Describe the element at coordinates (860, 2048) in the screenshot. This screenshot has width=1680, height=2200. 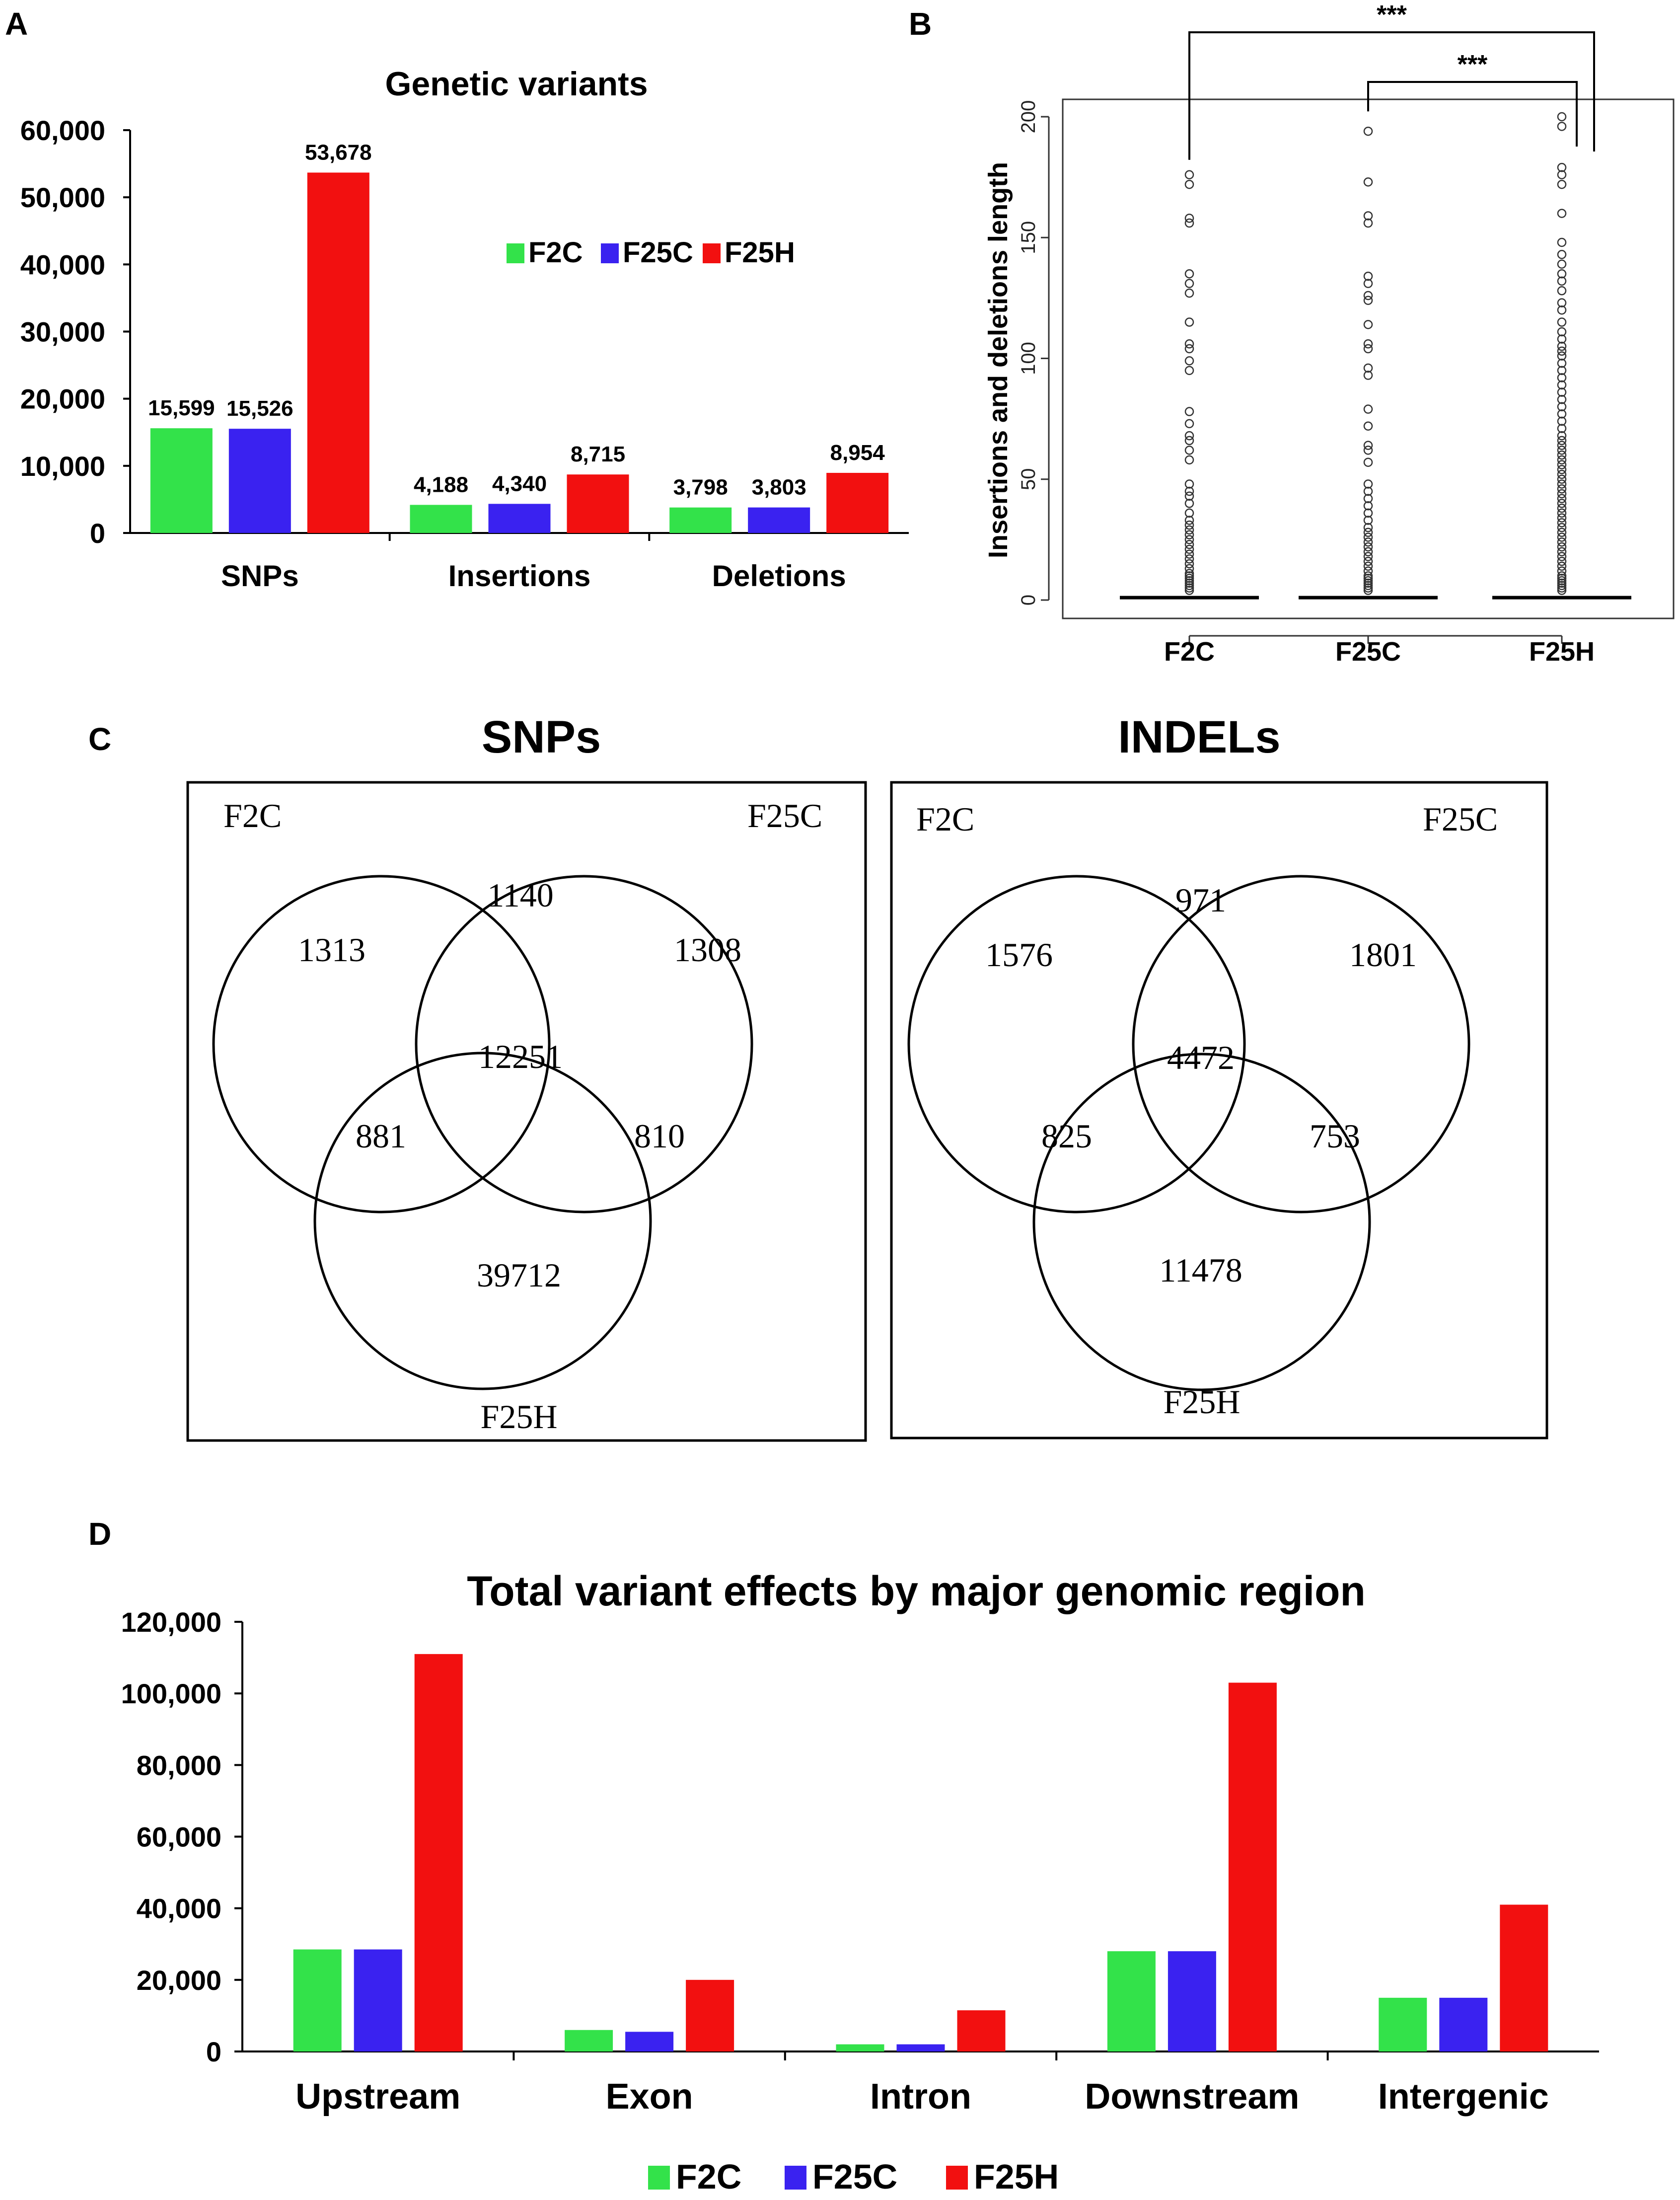
I see `panel-d-bar-f2c` at that location.